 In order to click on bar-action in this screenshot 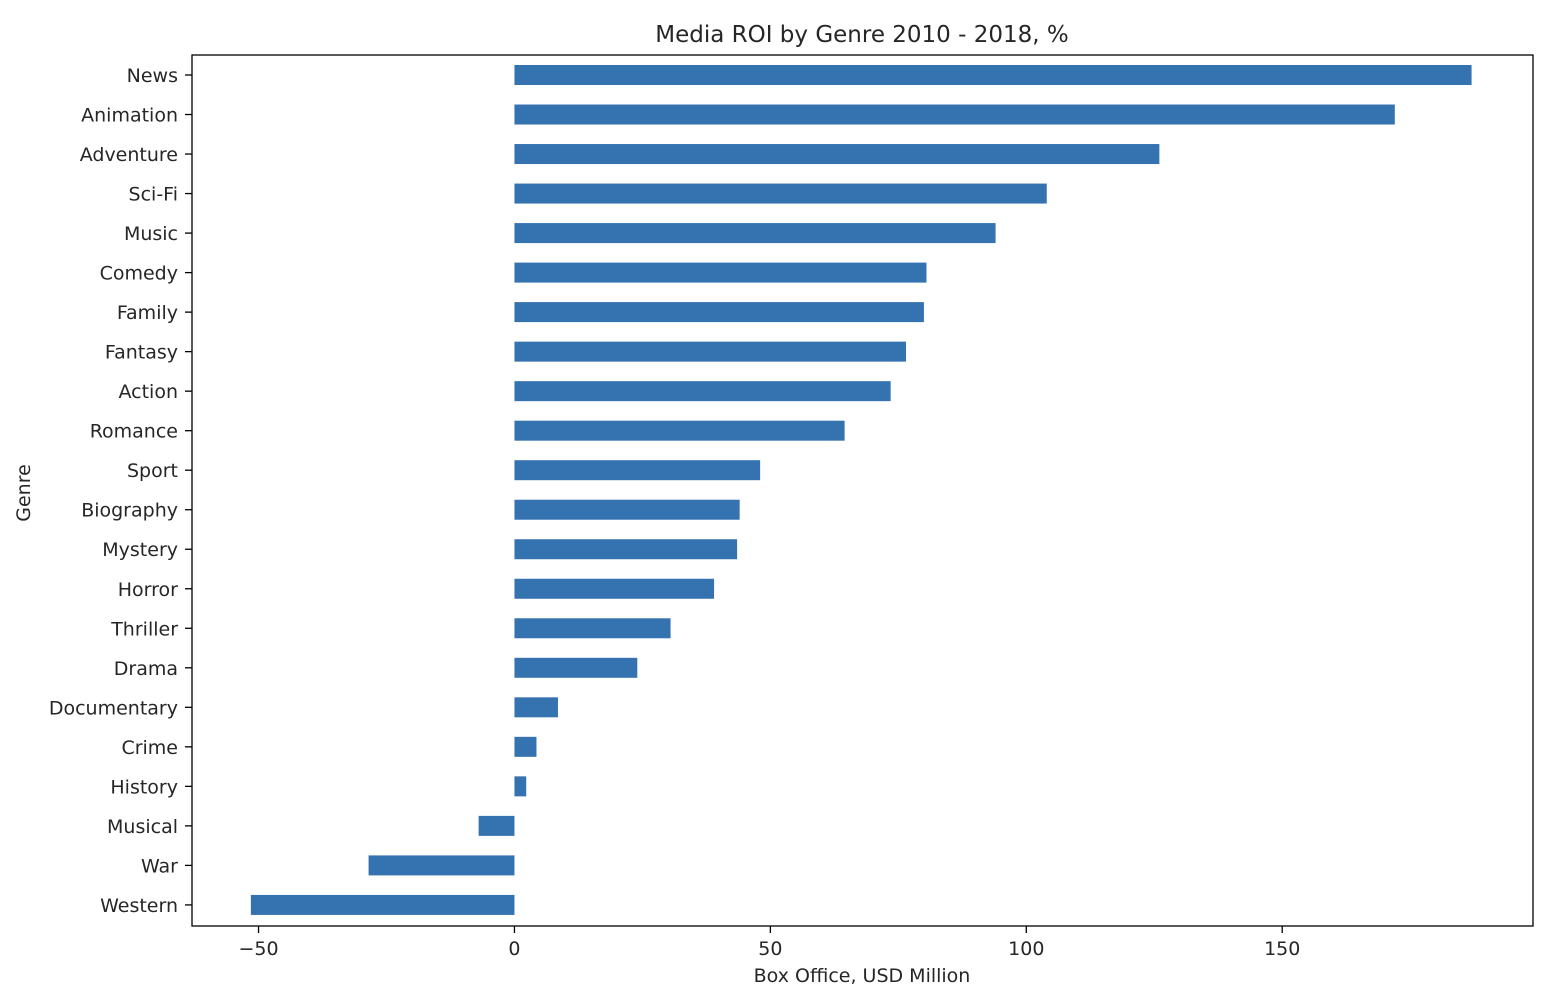, I will do `click(702, 391)`.